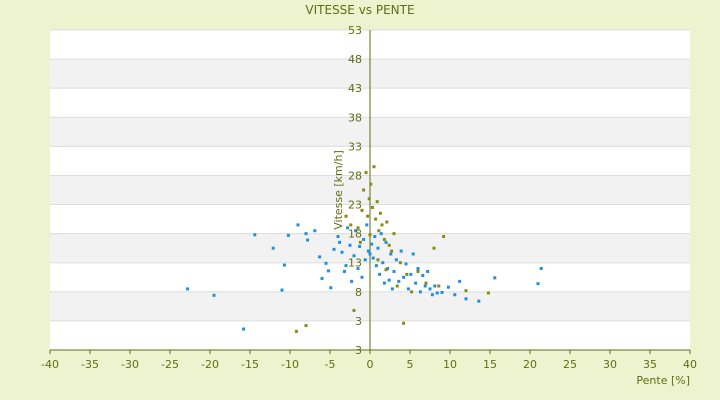 This screenshot has width=720, height=400. Describe the element at coordinates (355, 146) in the screenshot. I see `y-tick-label: 33` at that location.